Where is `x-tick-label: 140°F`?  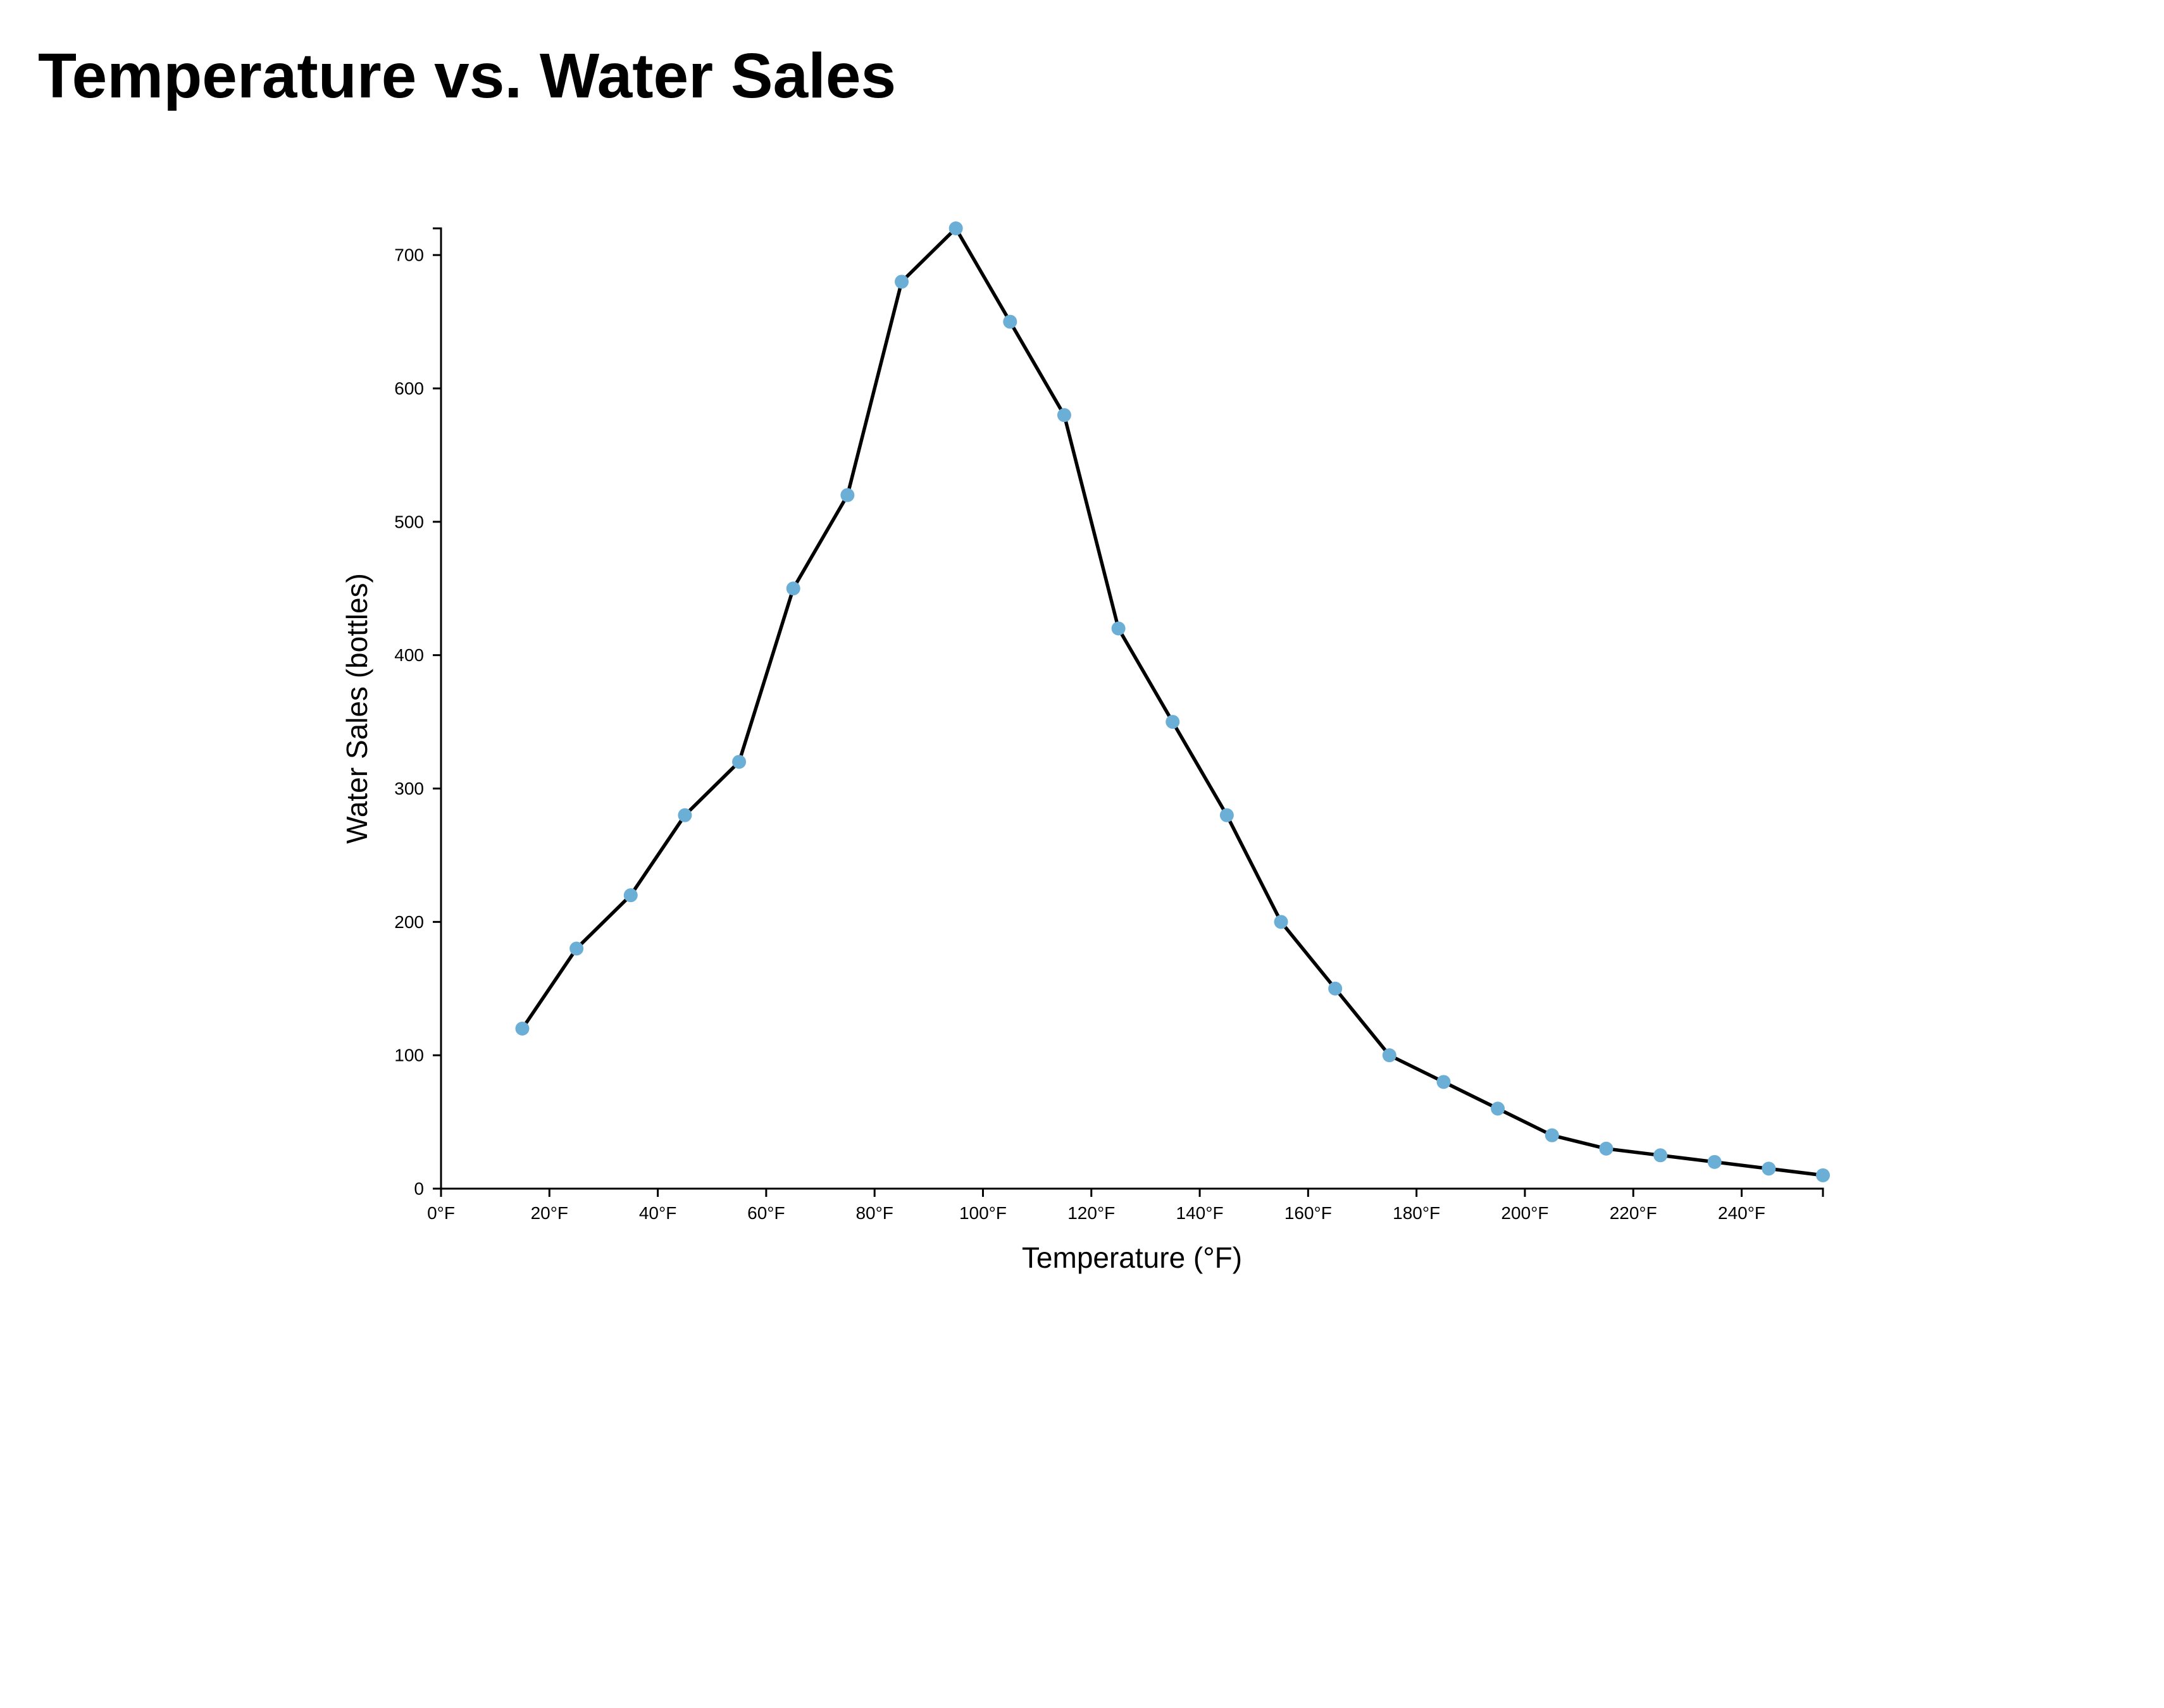
x-tick-label: 140°F is located at coordinates (1200, 1213).